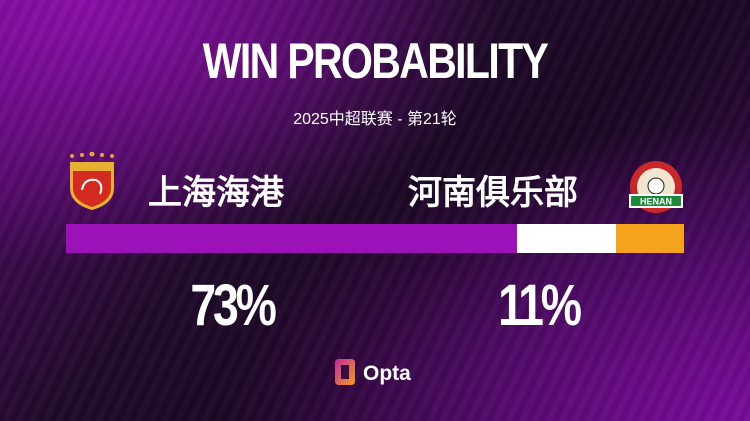 This screenshot has height=421, width=750. Describe the element at coordinates (216, 193) in the screenshot. I see `home-team-name: 上海海港` at that location.